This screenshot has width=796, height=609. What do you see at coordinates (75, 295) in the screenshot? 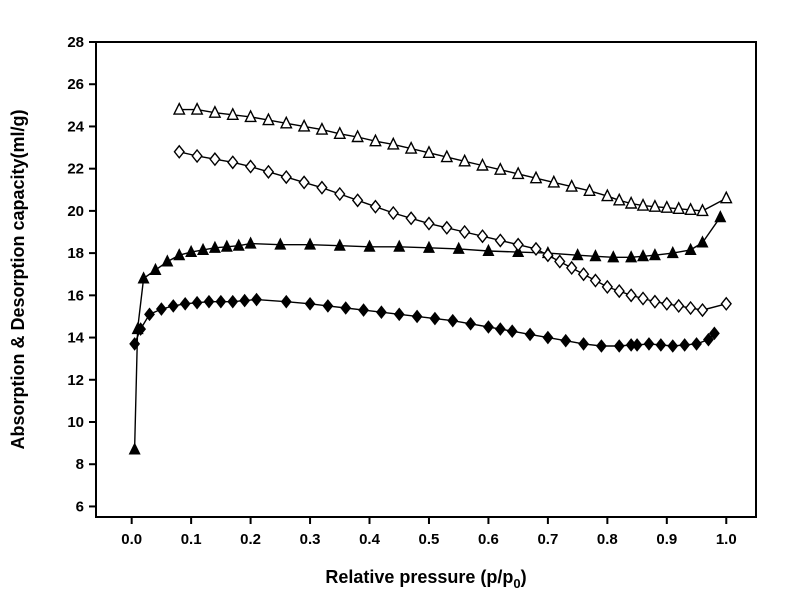
I see `y-tick-label: 16` at bounding box center [75, 295].